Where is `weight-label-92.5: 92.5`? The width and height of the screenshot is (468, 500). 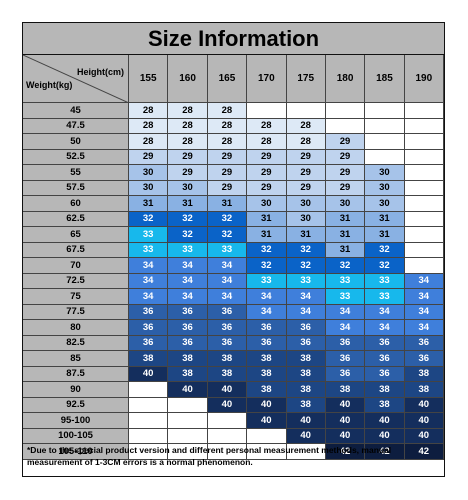 weight-label-92.5: 92.5 is located at coordinates (76, 405).